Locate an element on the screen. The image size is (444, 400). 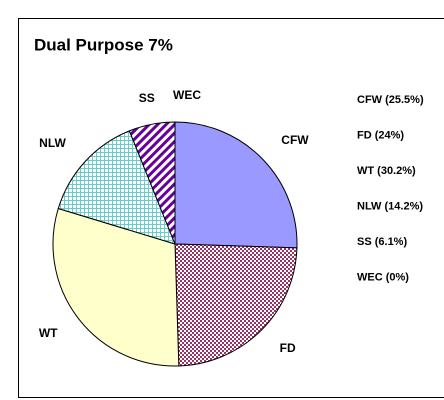
slice-label: CFW is located at coordinates (295, 140).